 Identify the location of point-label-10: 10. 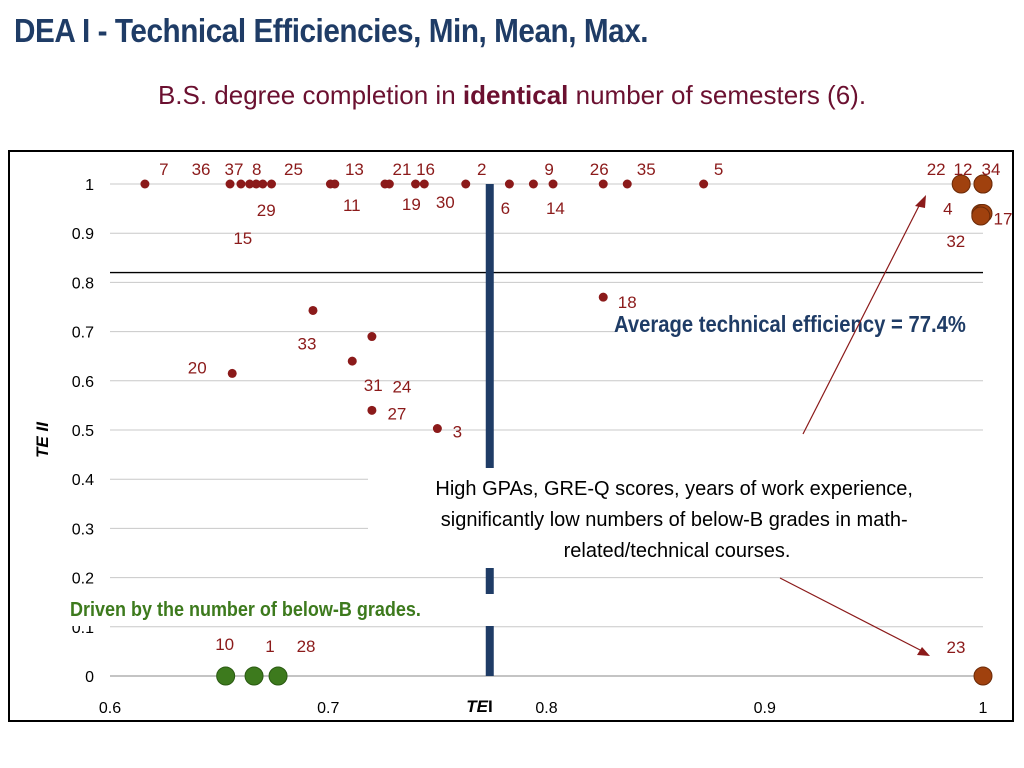
(224, 644).